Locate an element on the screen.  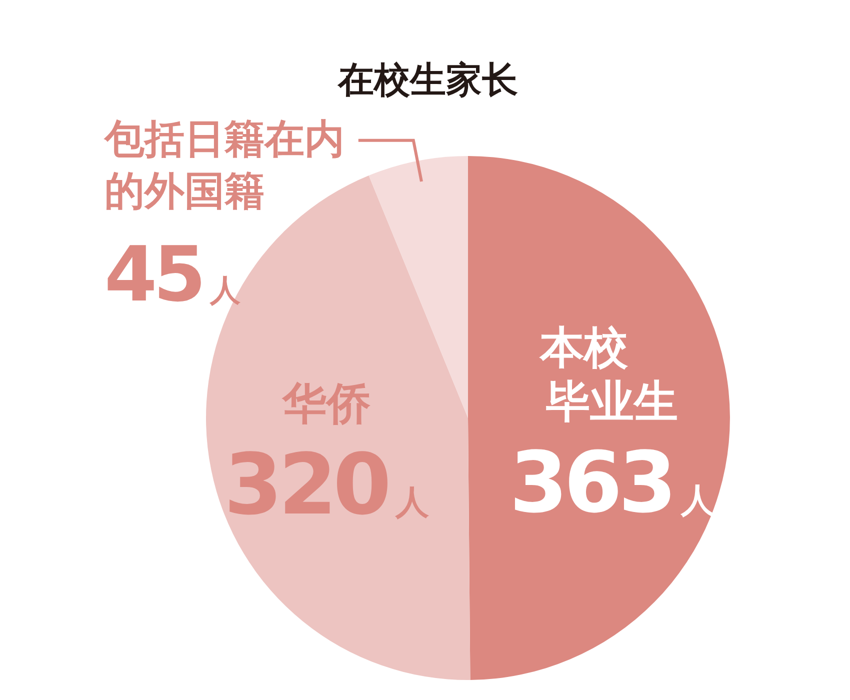
chart-title: 在校生家长 is located at coordinates (427, 80).